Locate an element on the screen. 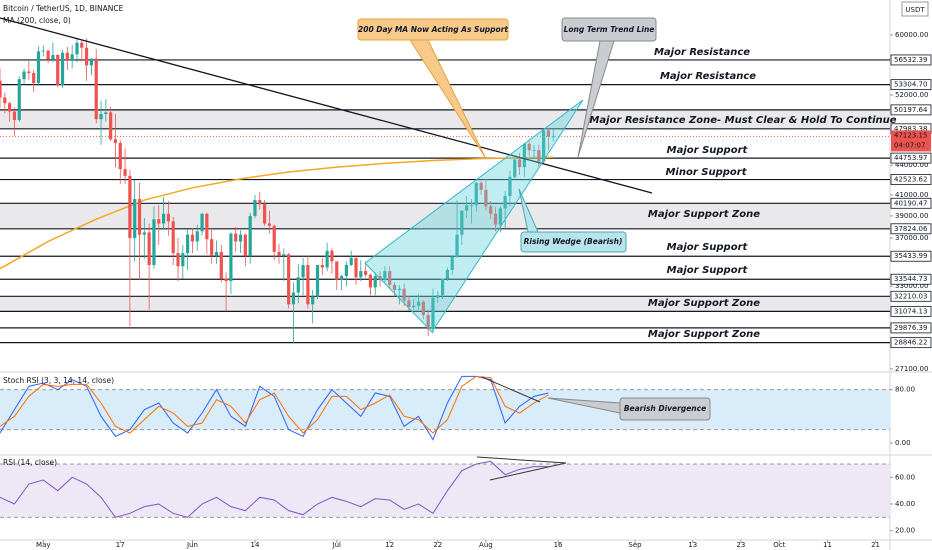 The width and height of the screenshot is (932, 550). currency: USDT is located at coordinates (915, 10).